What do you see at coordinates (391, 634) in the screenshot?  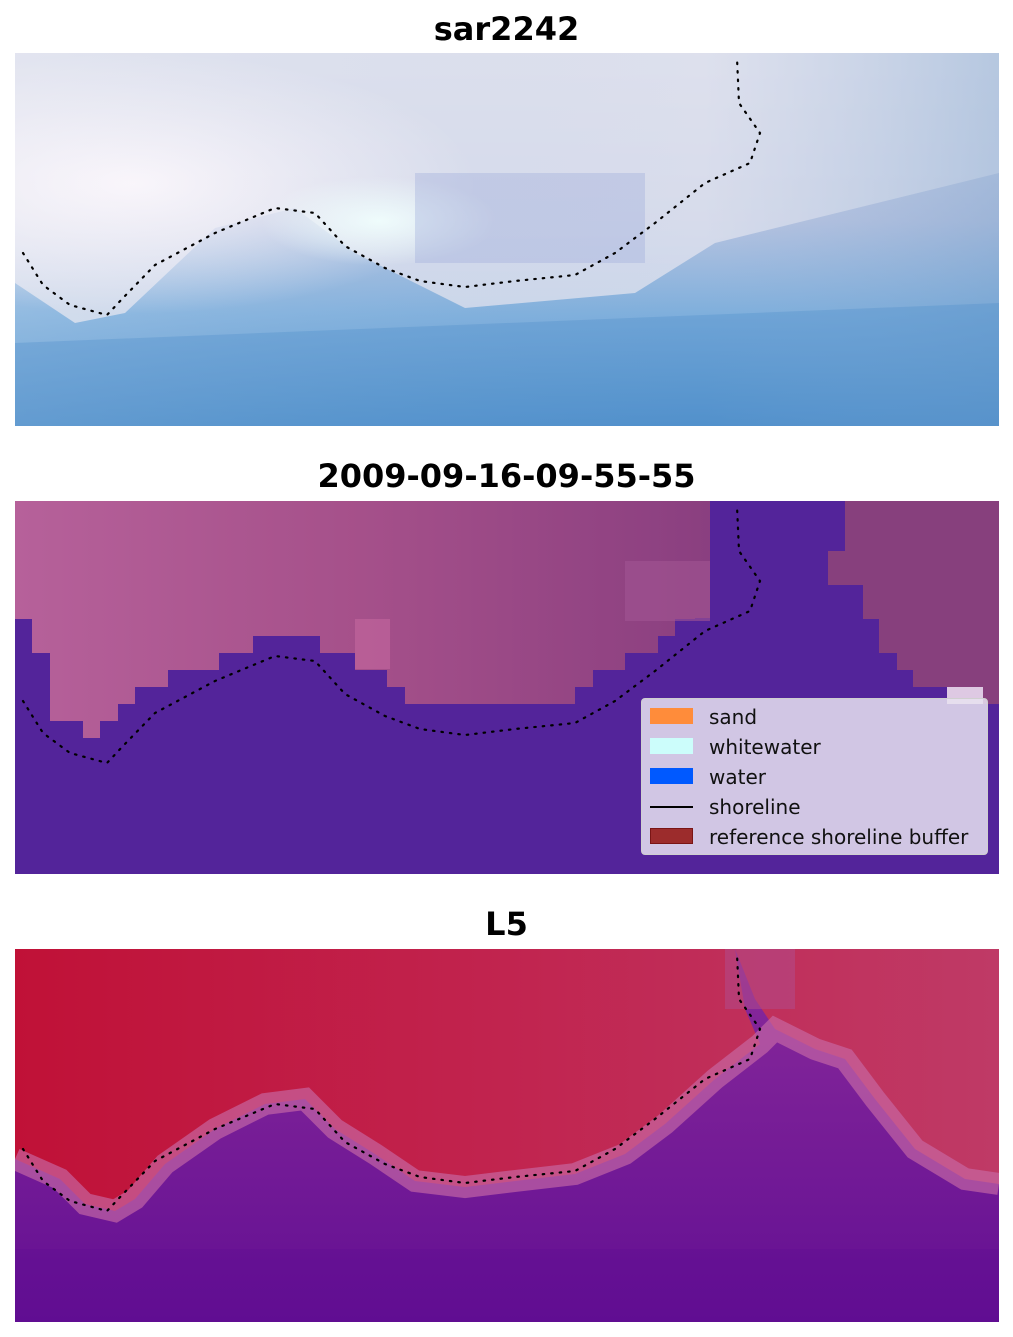 I see `shoreline-dots-classified` at bounding box center [391, 634].